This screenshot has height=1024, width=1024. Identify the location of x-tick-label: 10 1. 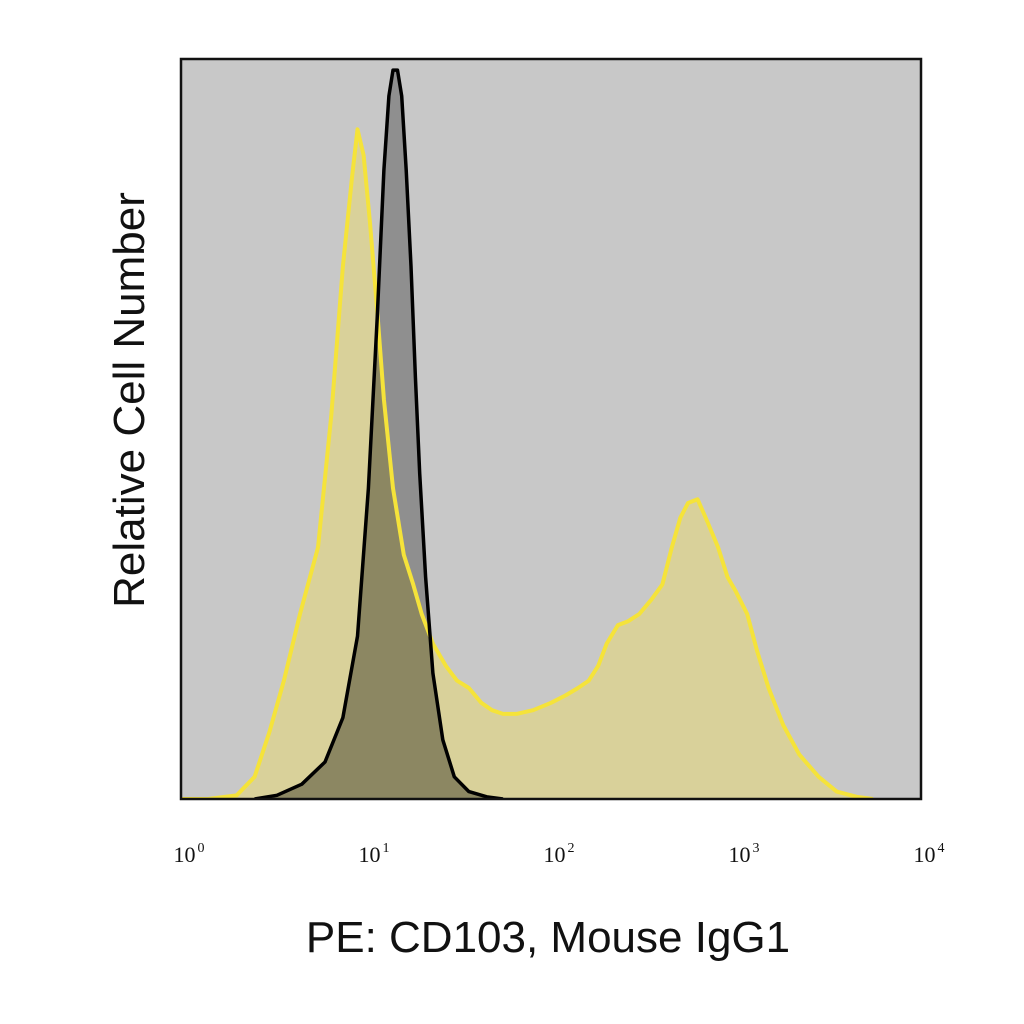
(374, 854).